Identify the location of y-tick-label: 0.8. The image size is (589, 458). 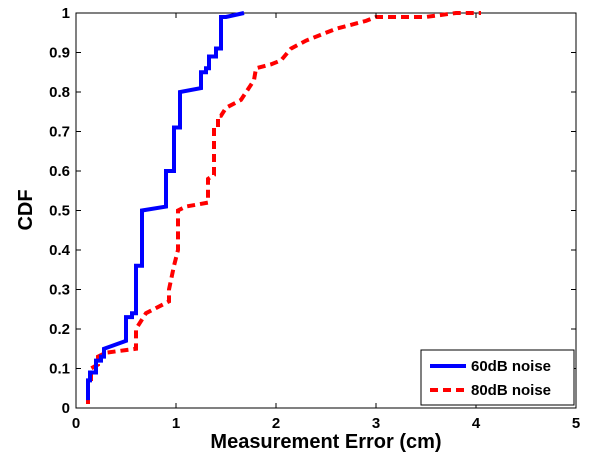
(59, 92).